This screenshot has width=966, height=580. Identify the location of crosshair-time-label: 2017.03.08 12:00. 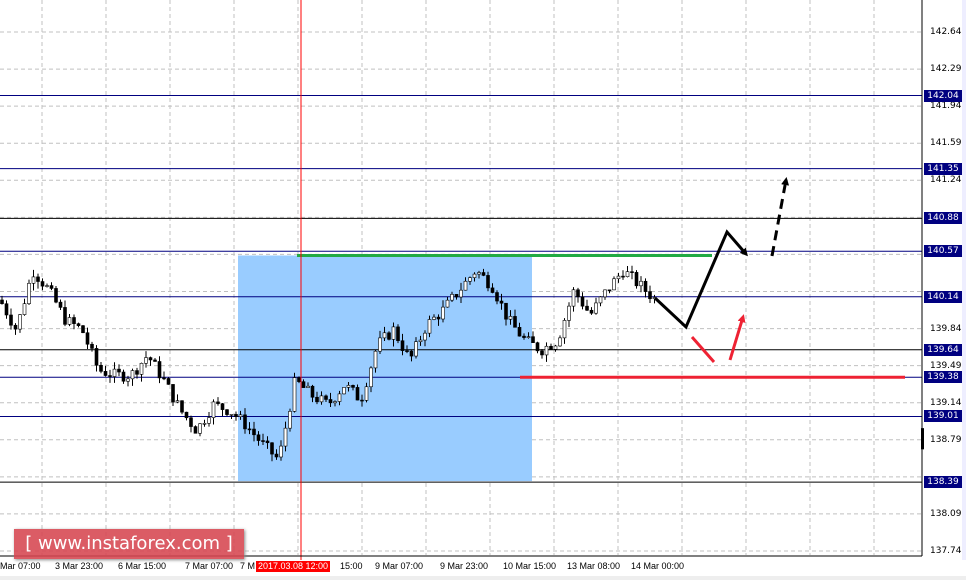
(293, 566).